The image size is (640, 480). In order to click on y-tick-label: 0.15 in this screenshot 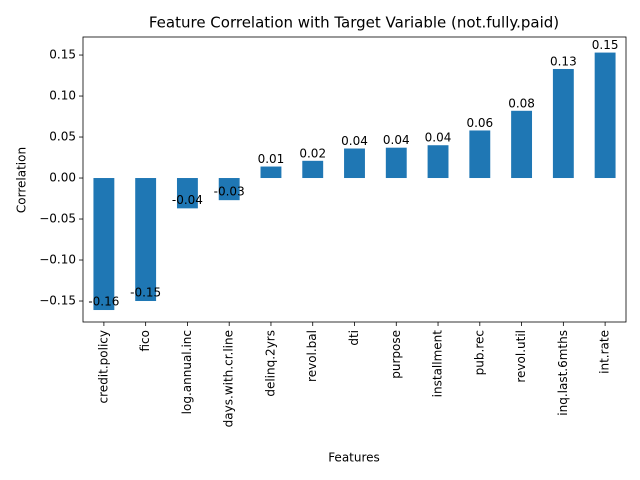, I will do `click(62, 55)`.